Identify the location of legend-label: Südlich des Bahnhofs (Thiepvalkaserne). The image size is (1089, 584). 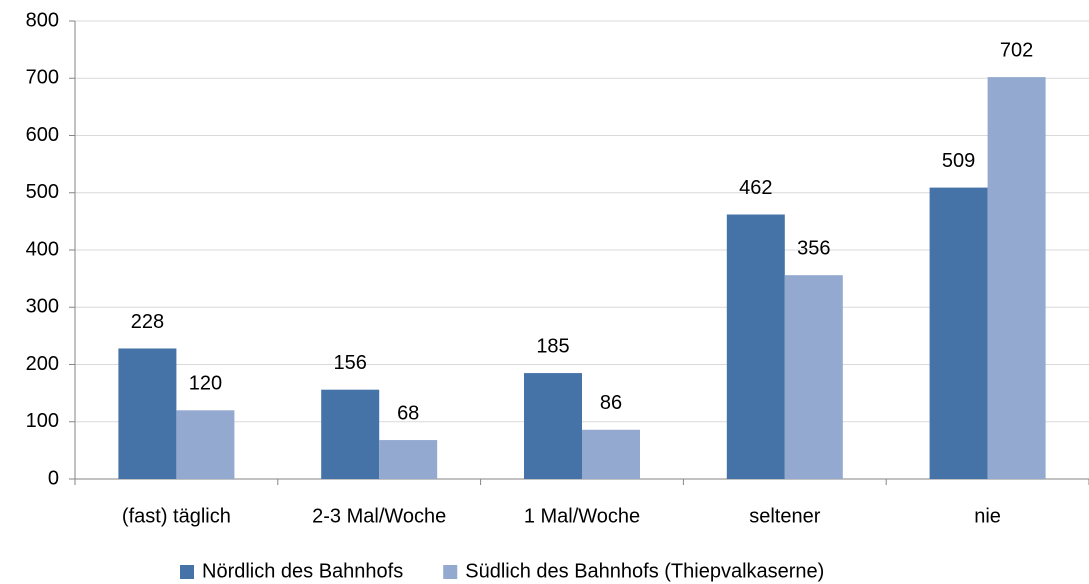
(644, 571).